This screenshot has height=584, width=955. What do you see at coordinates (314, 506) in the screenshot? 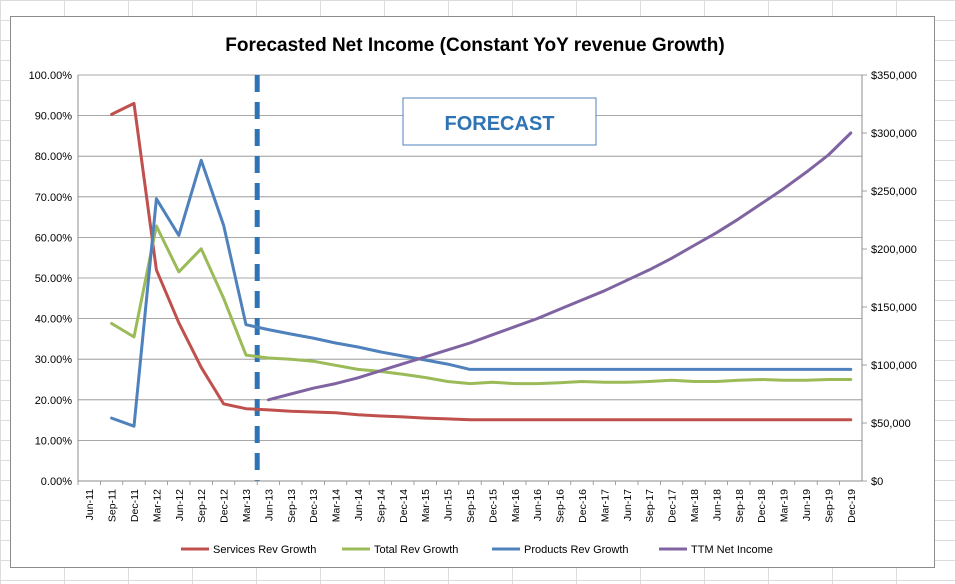
I see `x-tick-label: Dec-13` at bounding box center [314, 506].